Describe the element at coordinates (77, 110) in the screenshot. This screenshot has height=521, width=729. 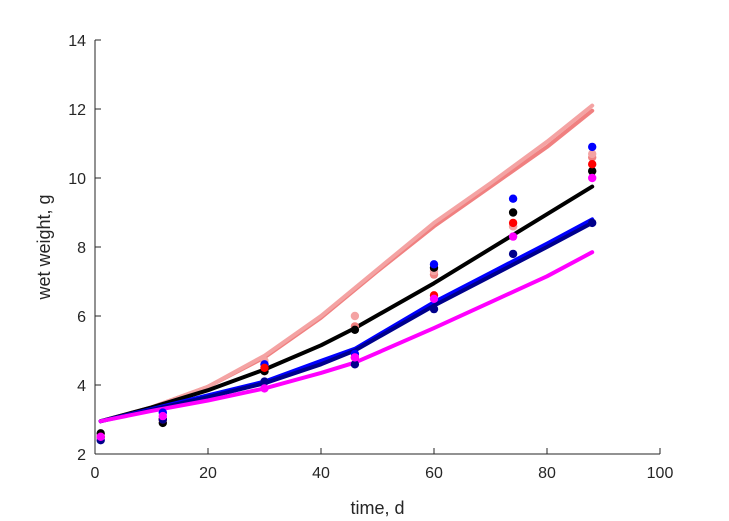
I see `y-tick-label-5: 12` at that location.